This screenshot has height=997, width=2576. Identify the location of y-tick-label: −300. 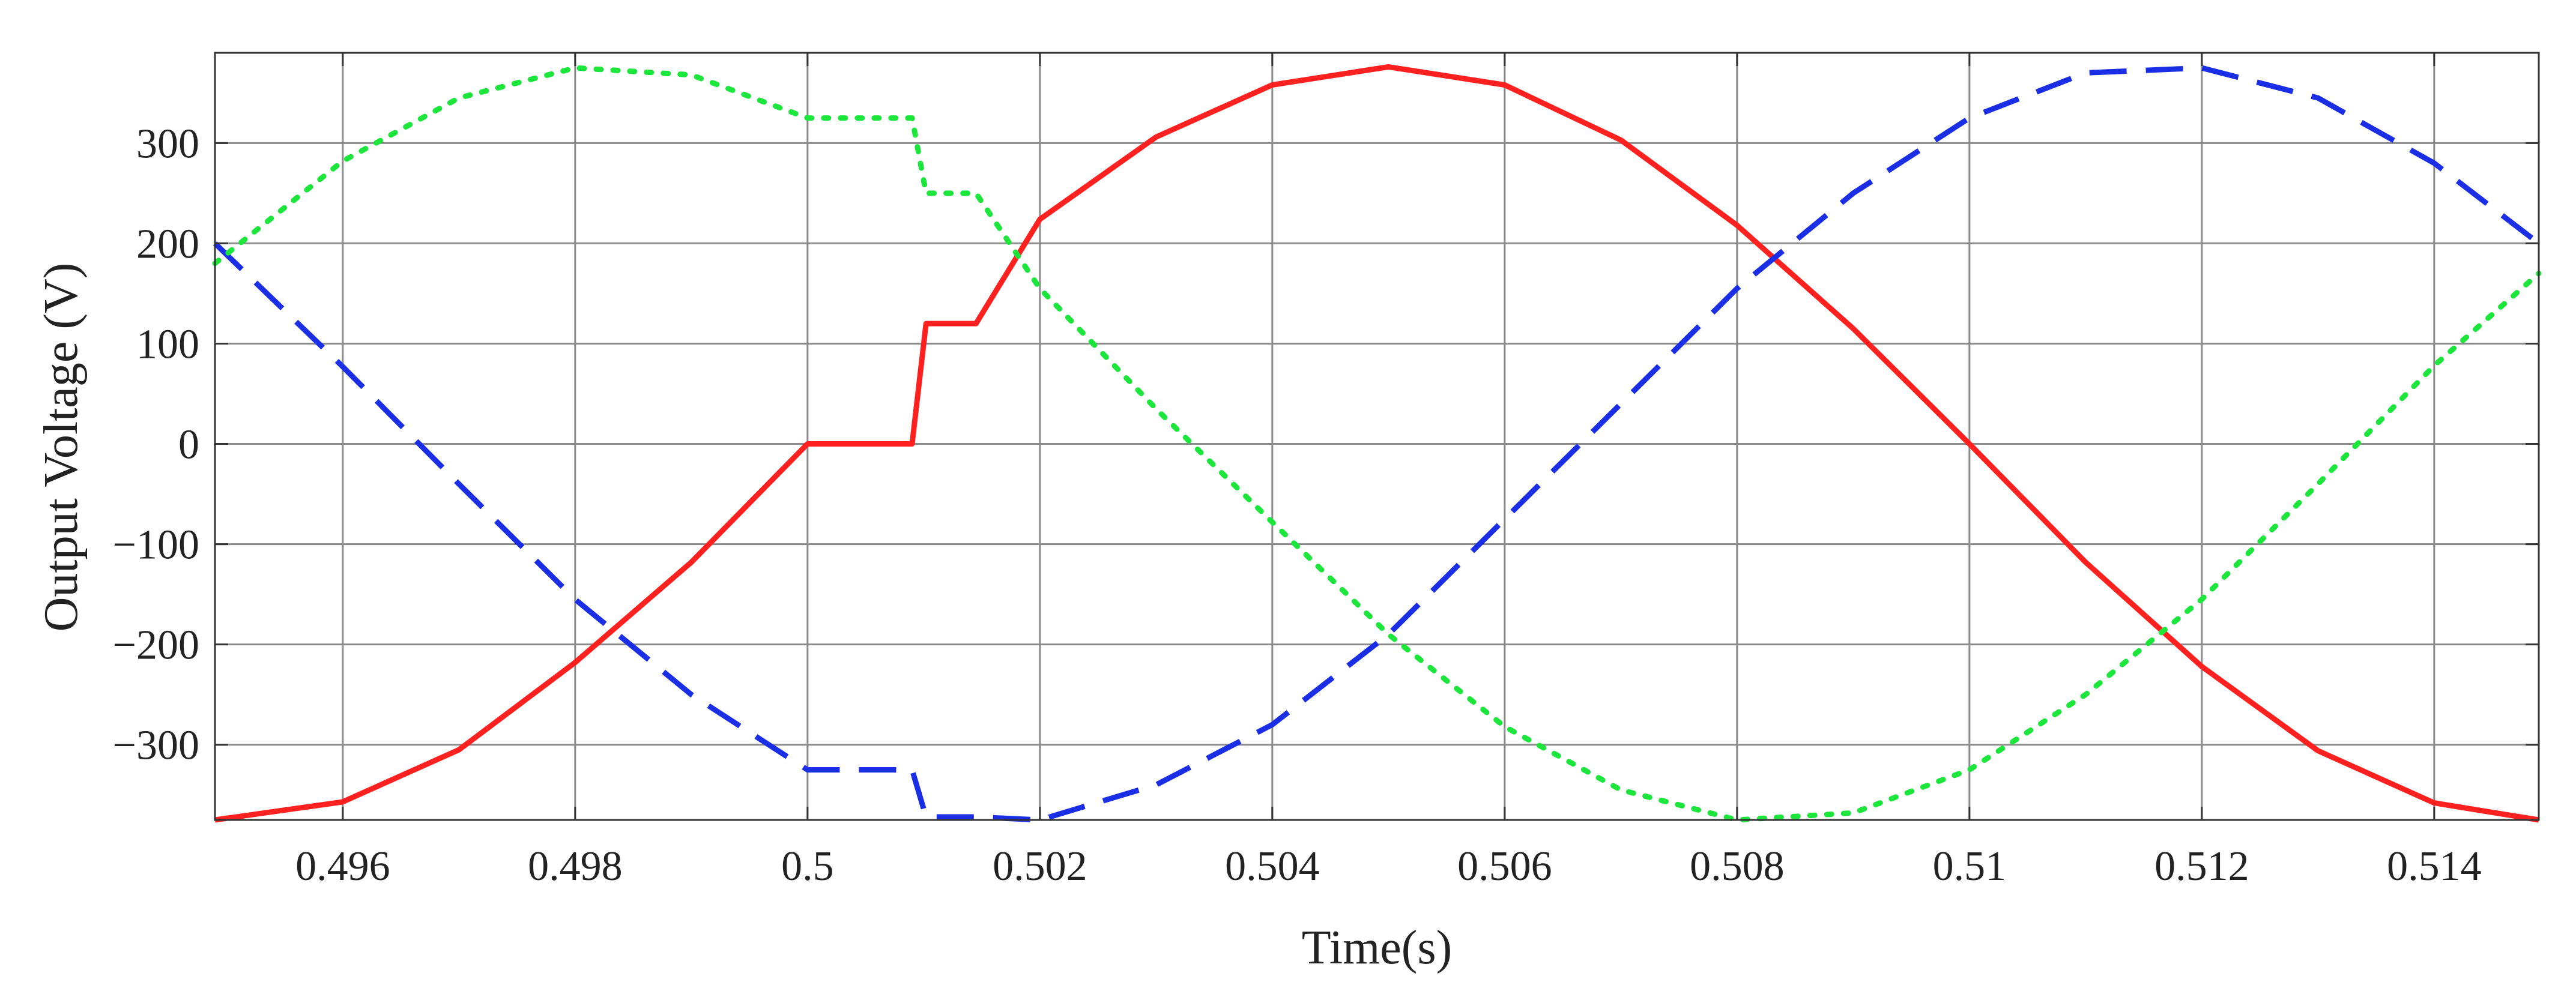
(156, 746).